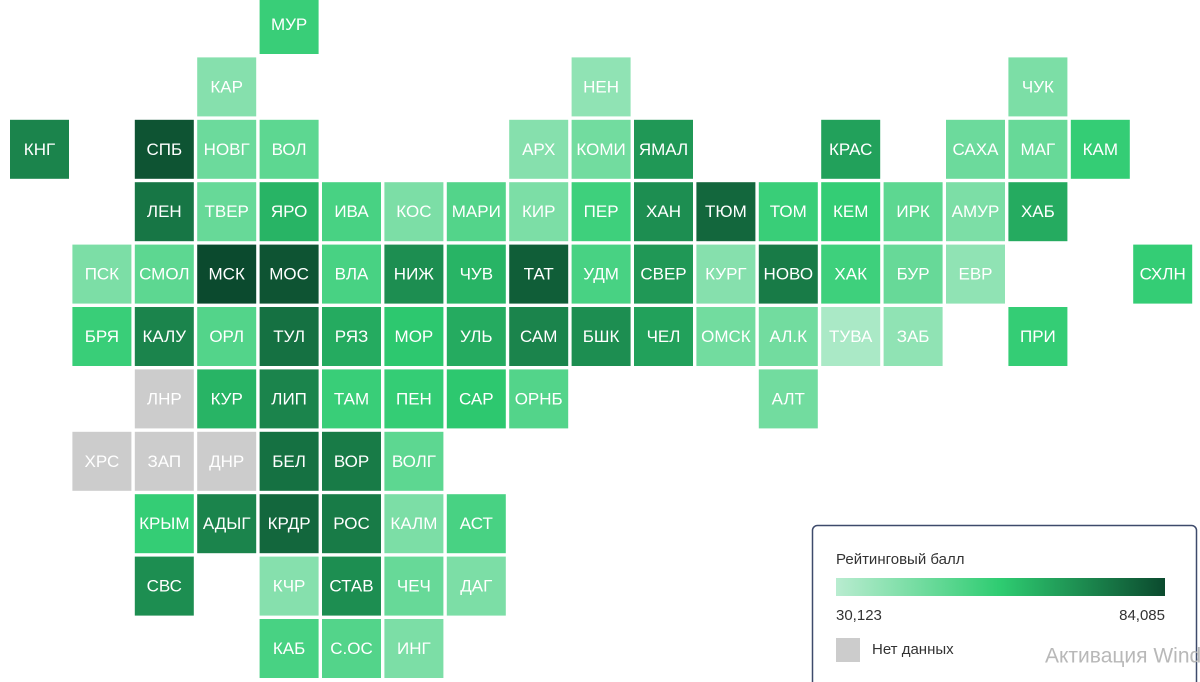  Describe the element at coordinates (476, 274) in the screenshot. I see `region-label: ЧУВ` at that location.